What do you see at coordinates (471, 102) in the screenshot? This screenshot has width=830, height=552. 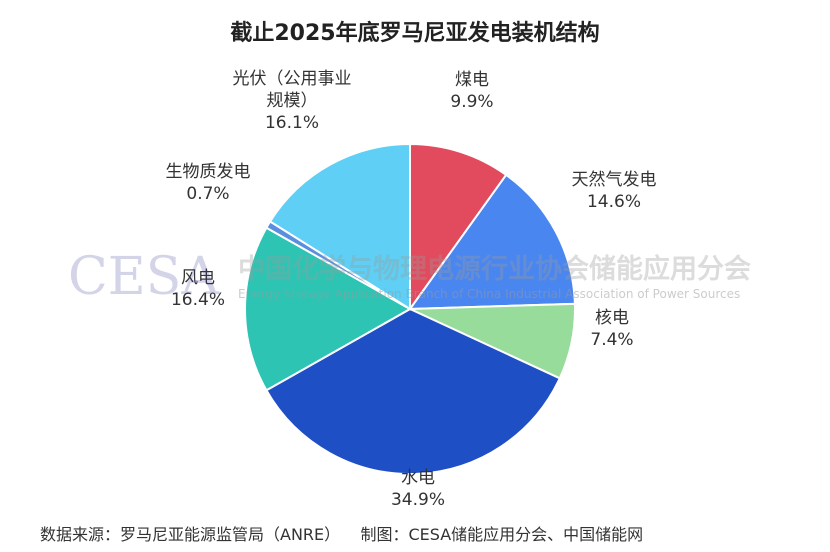 I see `slice-percent: 9.9%` at bounding box center [471, 102].